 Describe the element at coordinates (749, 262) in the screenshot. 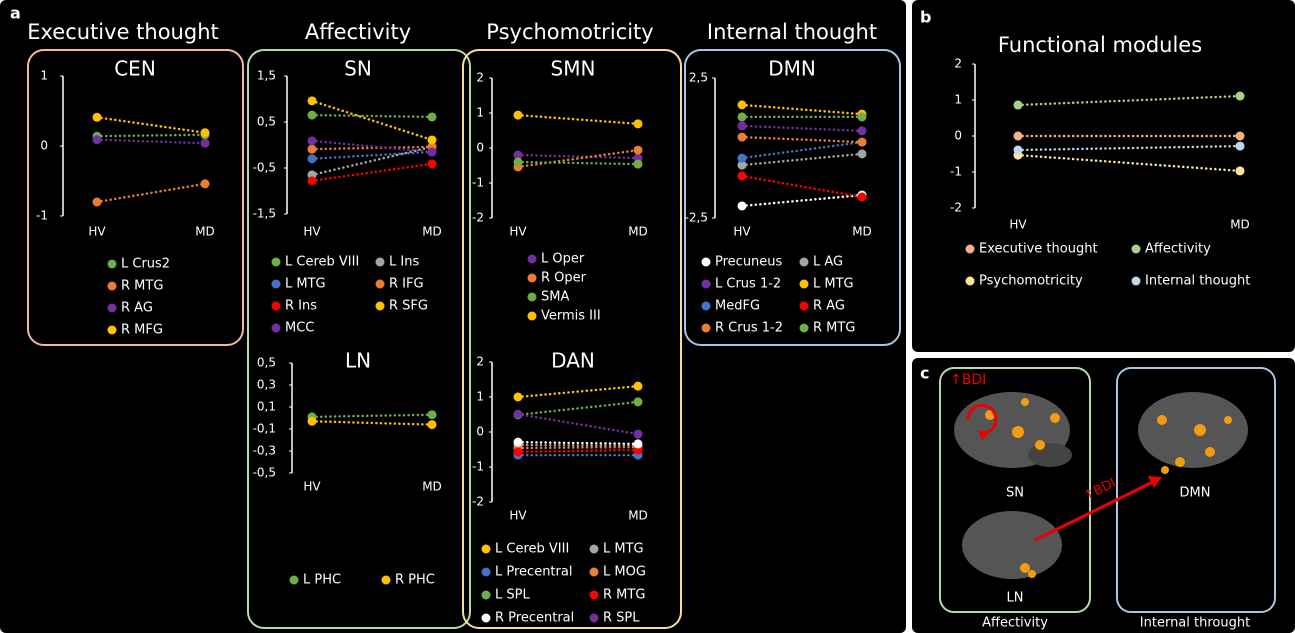

I see `legend-label: Precuneus` at that location.